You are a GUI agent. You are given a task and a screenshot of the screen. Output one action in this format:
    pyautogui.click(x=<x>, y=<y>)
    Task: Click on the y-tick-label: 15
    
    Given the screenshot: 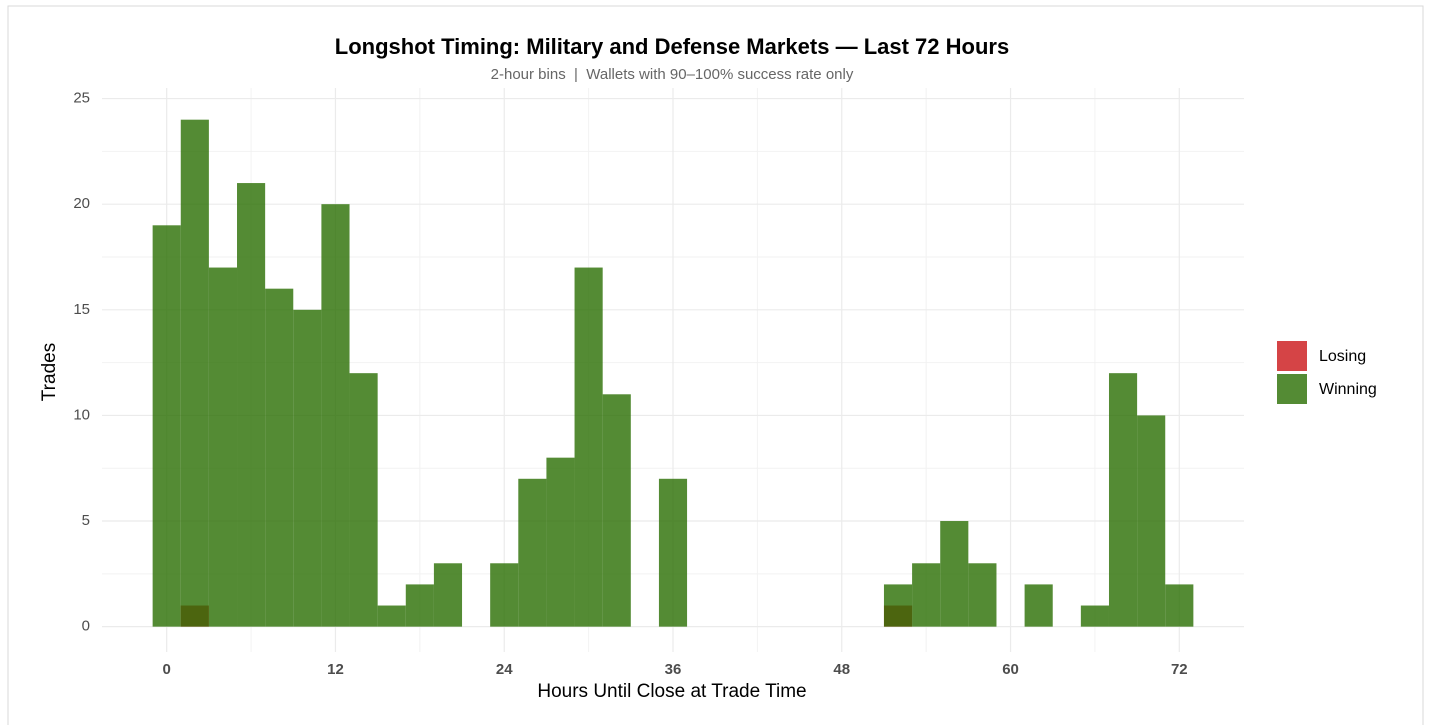 What is the action you would take?
    pyautogui.click(x=81, y=309)
    